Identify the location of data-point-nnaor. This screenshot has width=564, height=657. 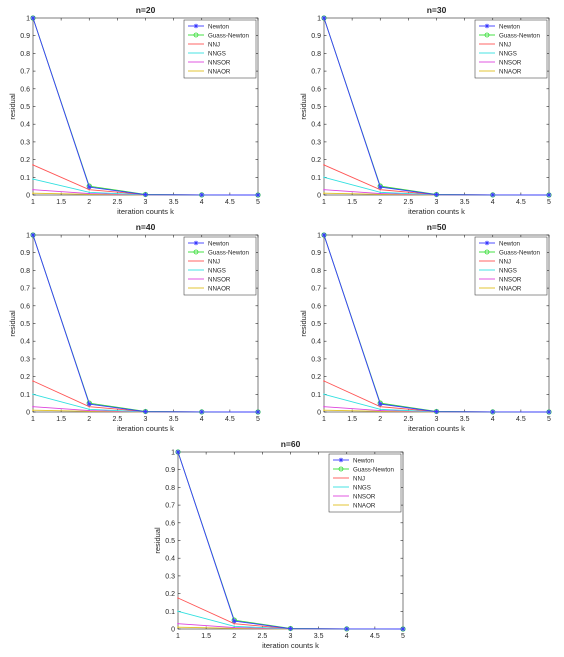
(33, 193).